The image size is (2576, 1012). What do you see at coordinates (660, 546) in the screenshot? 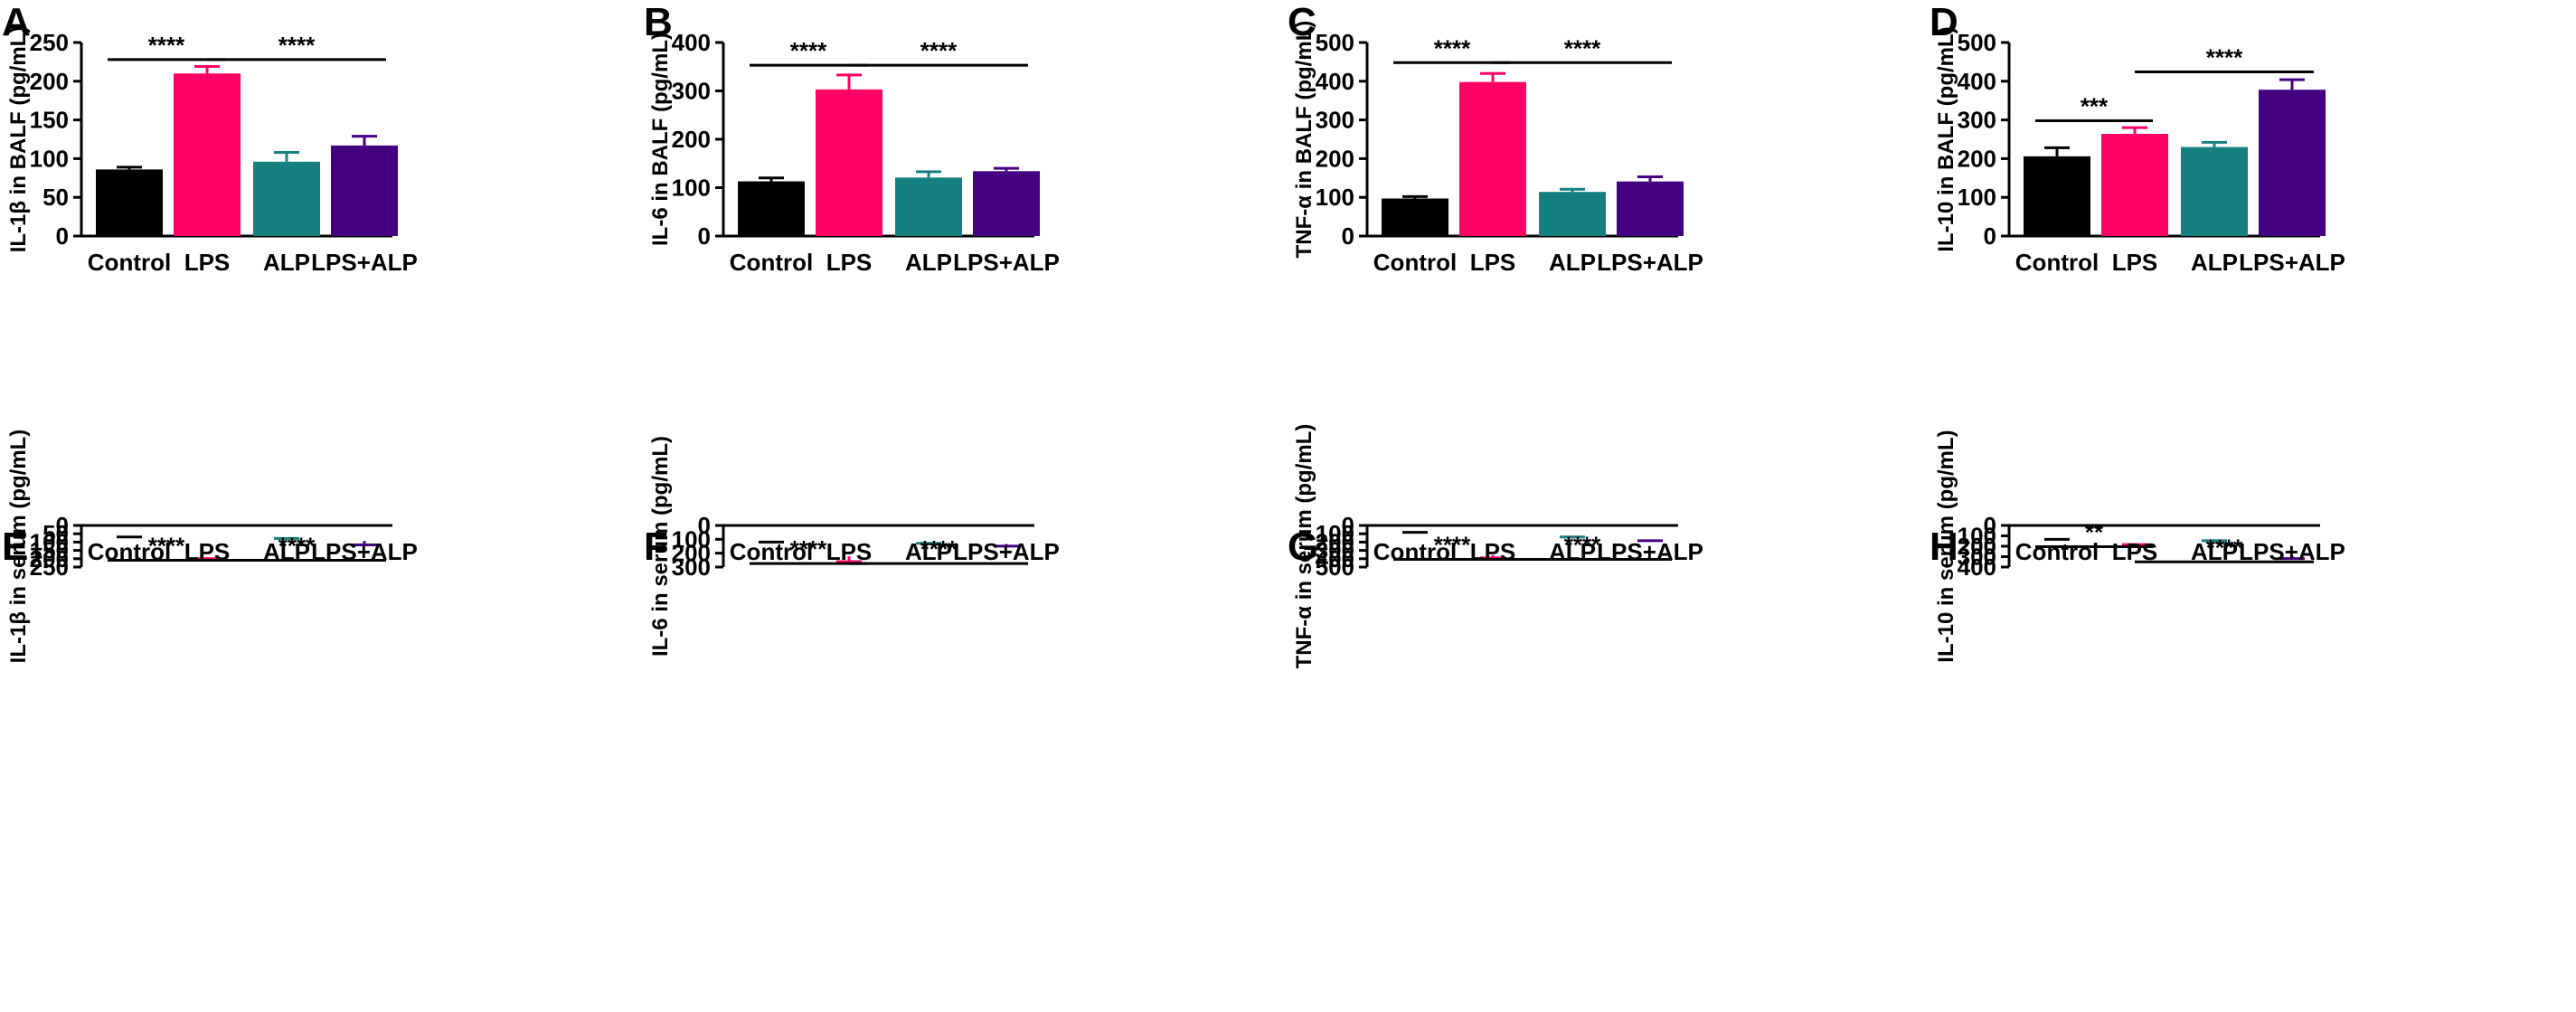
I see `y-axis-label: IL-6 in serum (pg/mL)` at bounding box center [660, 546].